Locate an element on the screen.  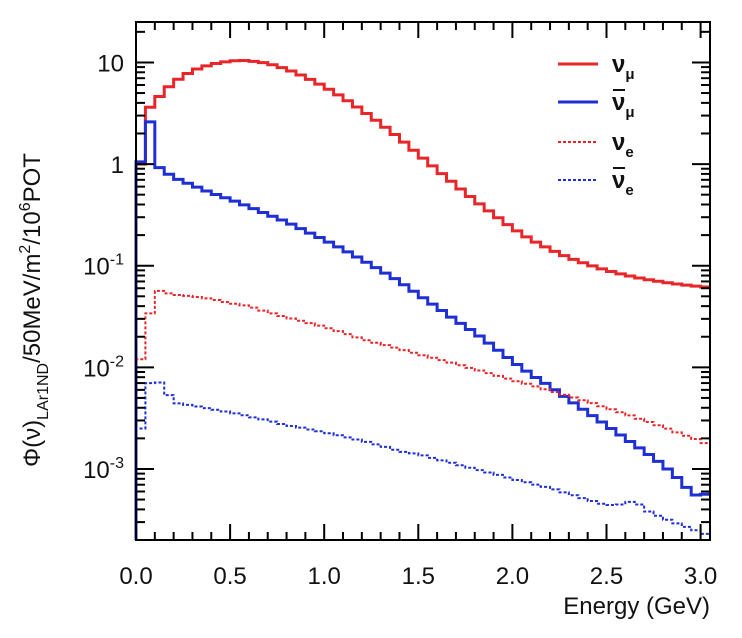
x-tick-label: 3.0 is located at coordinates (700, 576).